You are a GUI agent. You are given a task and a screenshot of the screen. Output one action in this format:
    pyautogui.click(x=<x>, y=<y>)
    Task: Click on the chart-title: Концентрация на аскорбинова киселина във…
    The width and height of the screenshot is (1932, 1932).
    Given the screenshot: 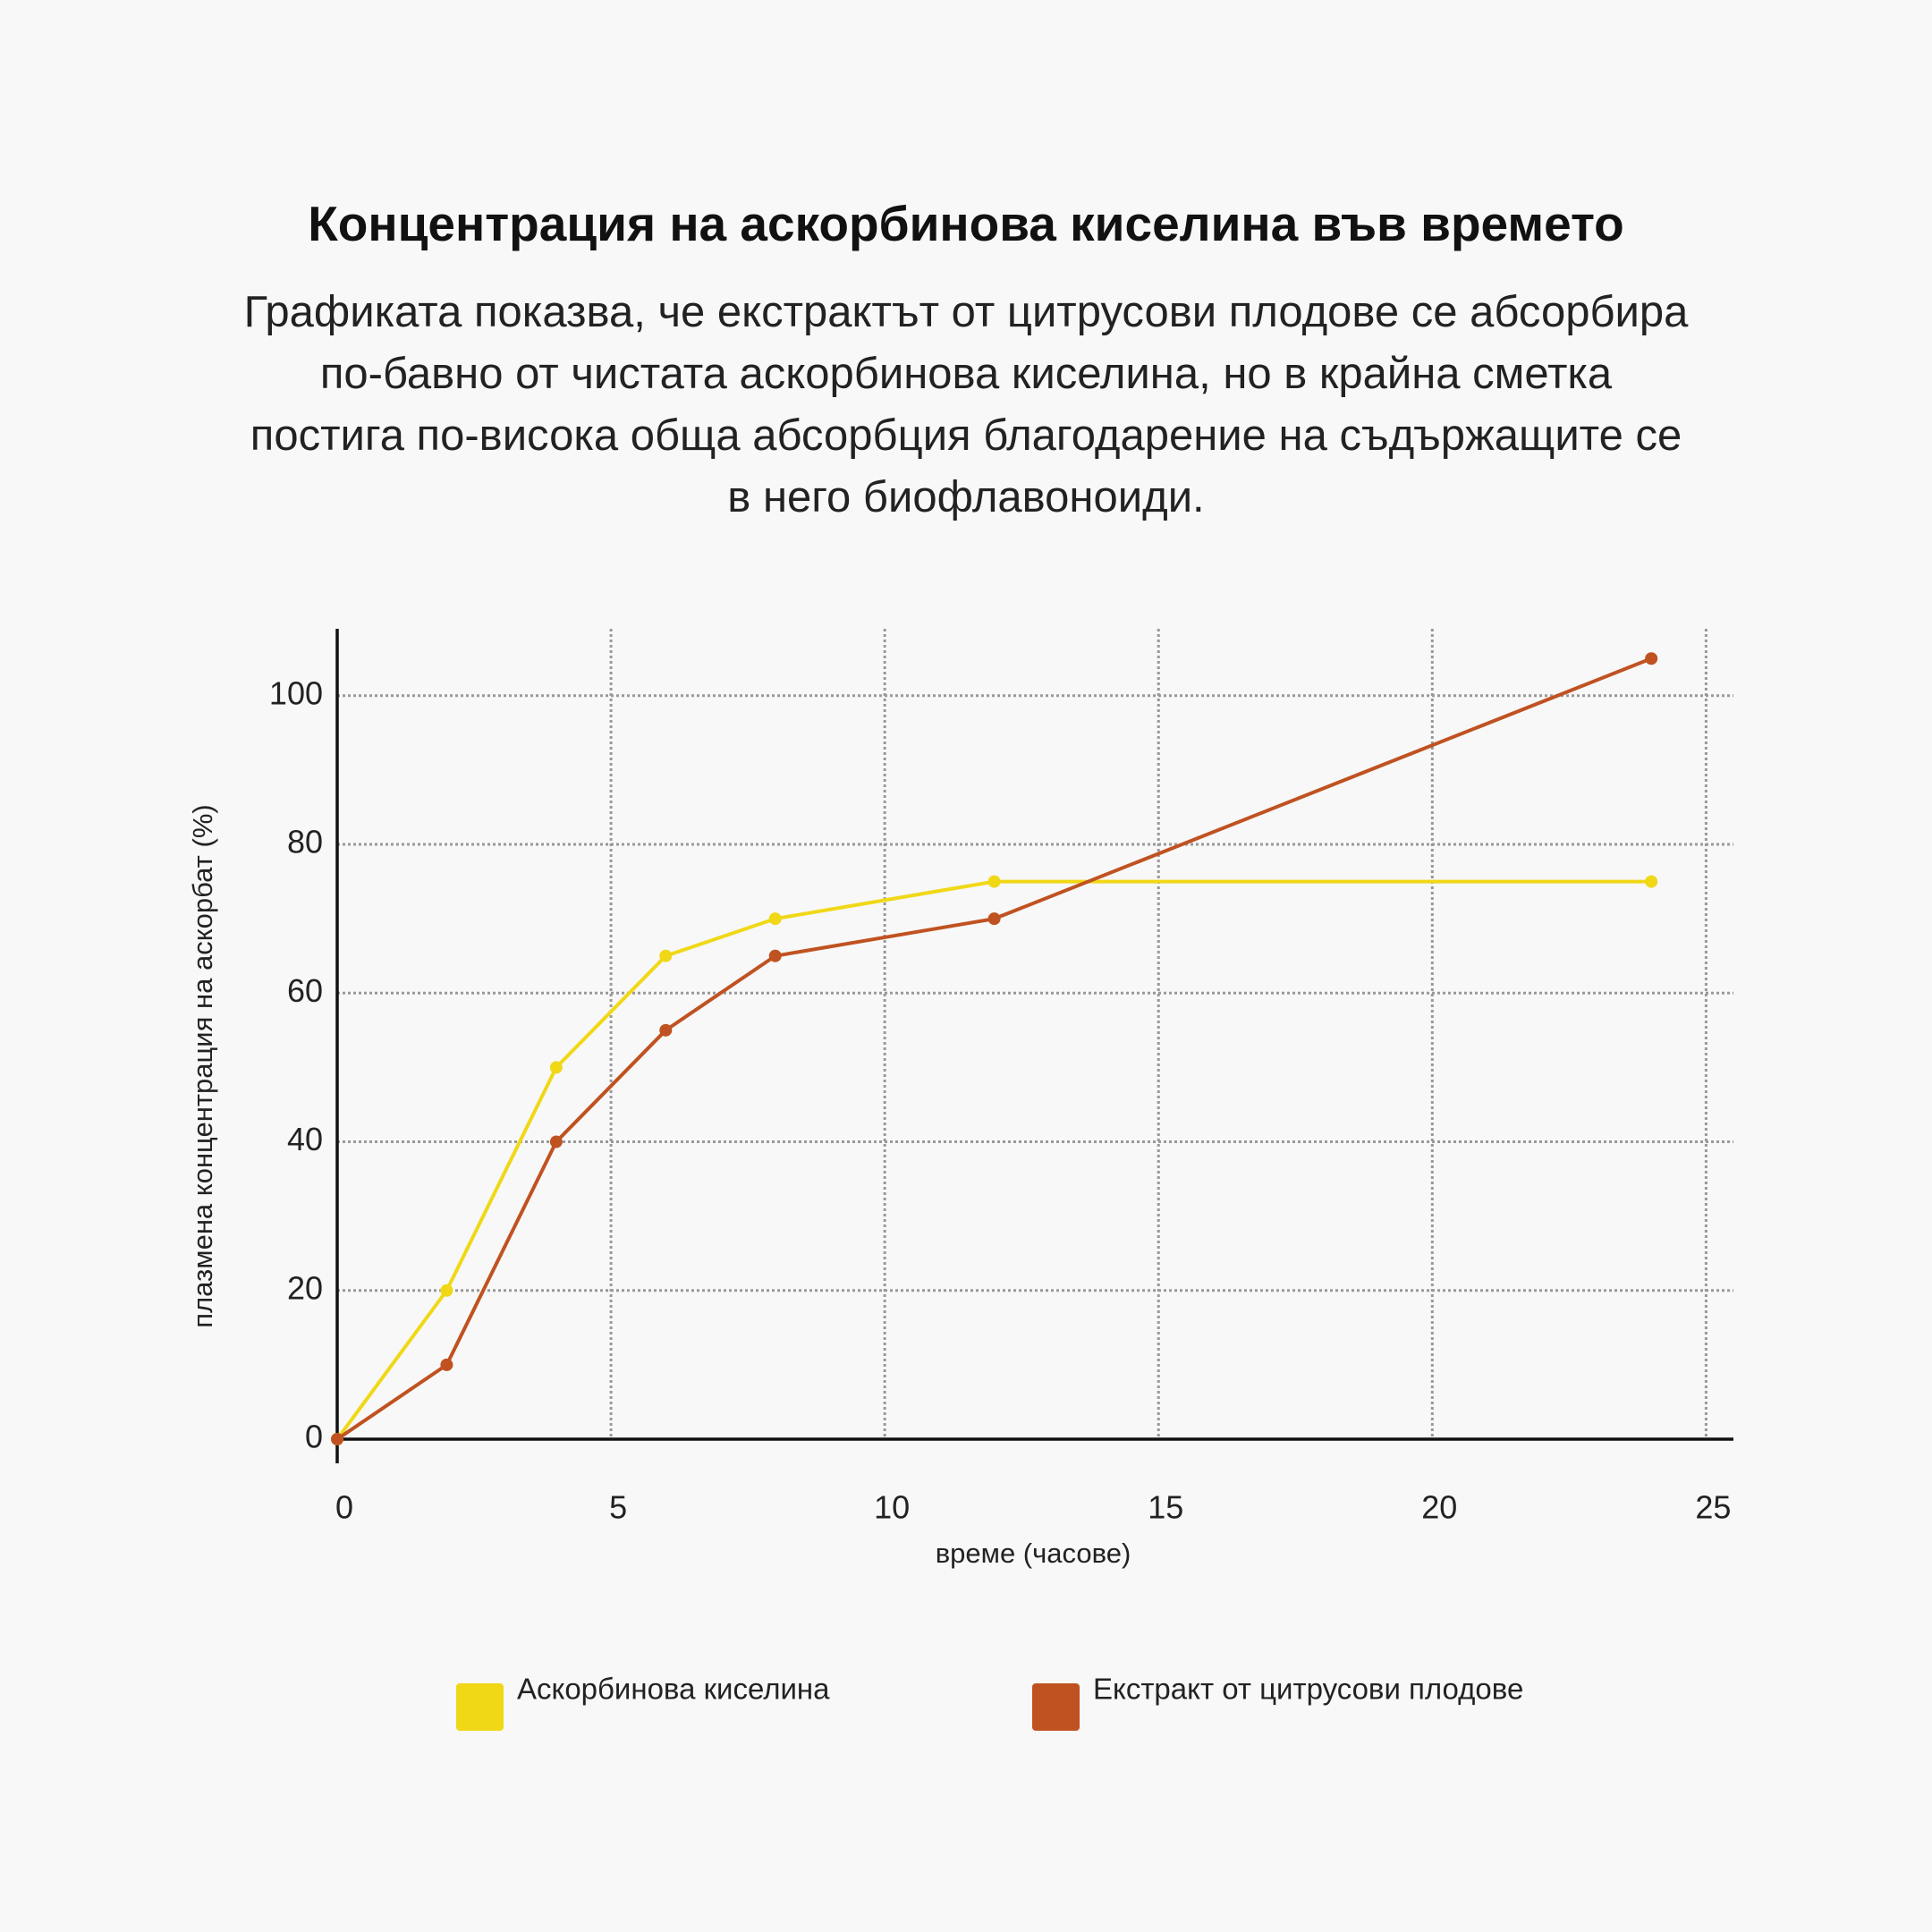 What is the action you would take?
    pyautogui.click(x=966, y=223)
    